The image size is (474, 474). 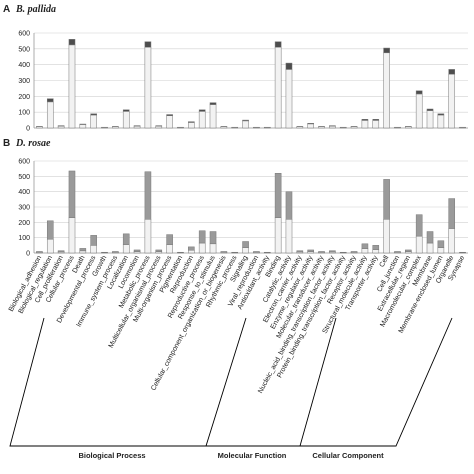 What do you see at coordinates (24, 49) in the screenshot?
I see `y-tick-label: 500` at bounding box center [24, 49].